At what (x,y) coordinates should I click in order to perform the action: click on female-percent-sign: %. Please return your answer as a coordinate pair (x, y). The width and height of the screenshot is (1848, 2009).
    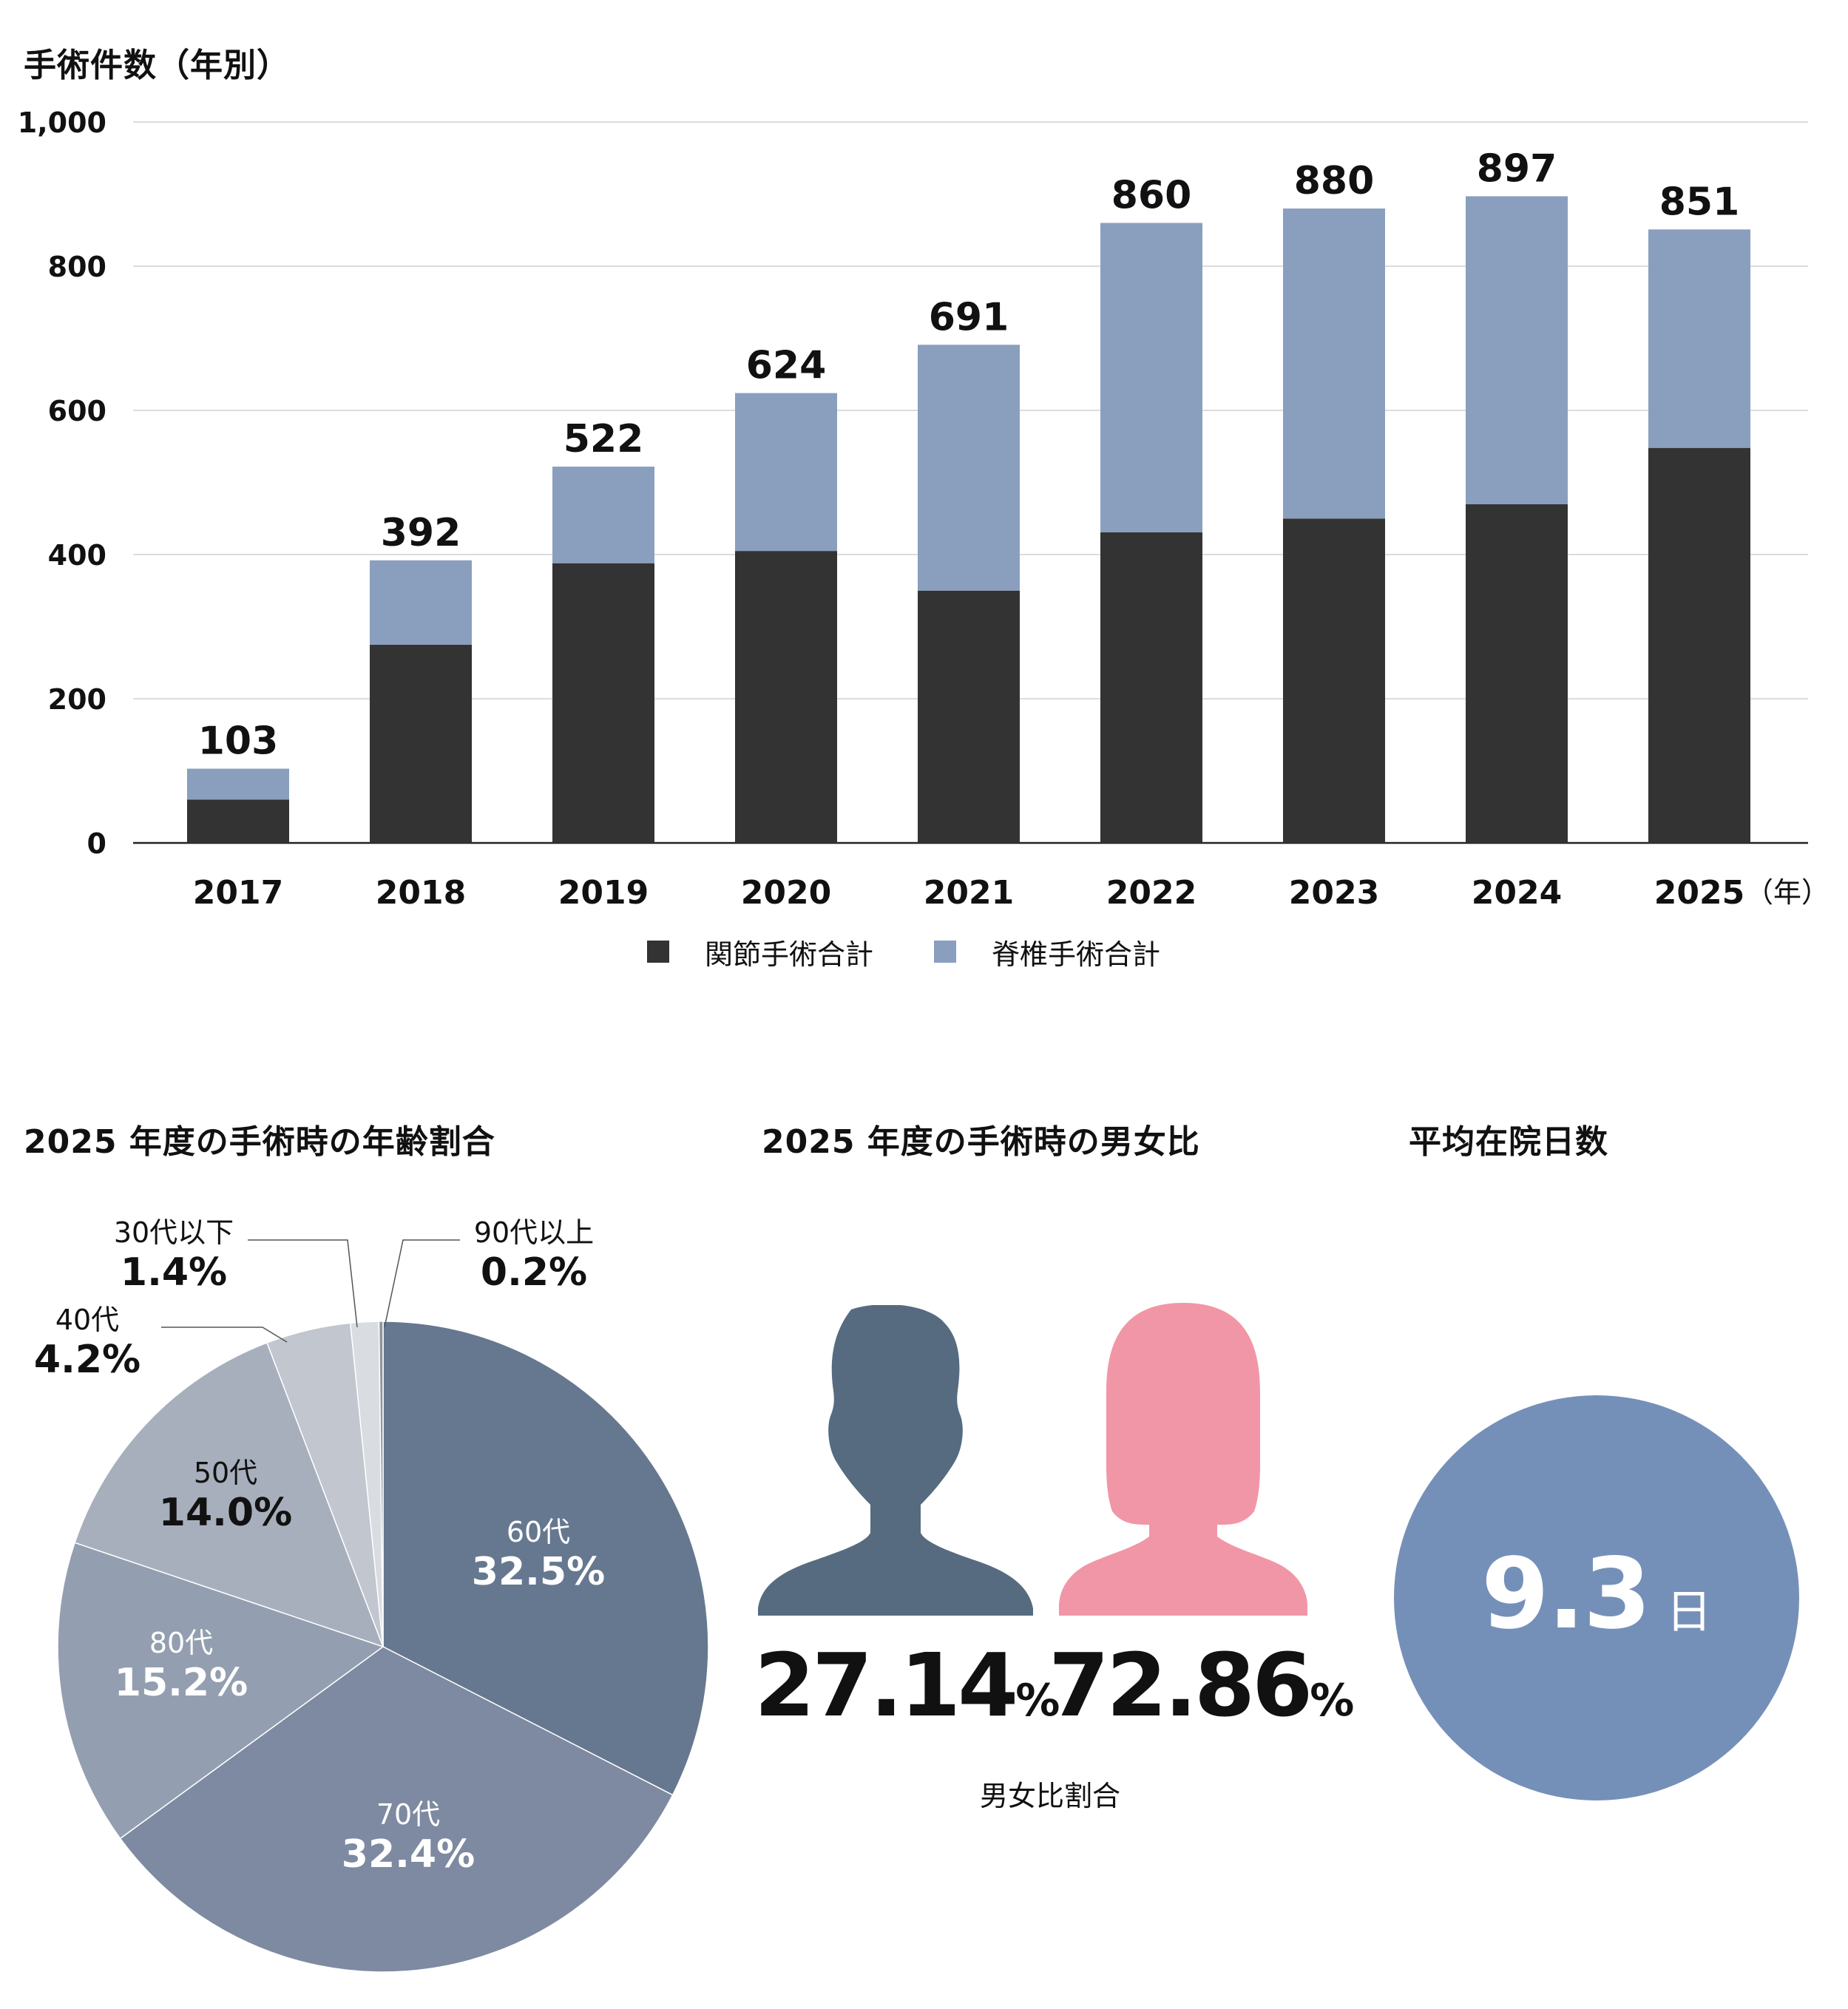
    Looking at the image, I should click on (1332, 1701).